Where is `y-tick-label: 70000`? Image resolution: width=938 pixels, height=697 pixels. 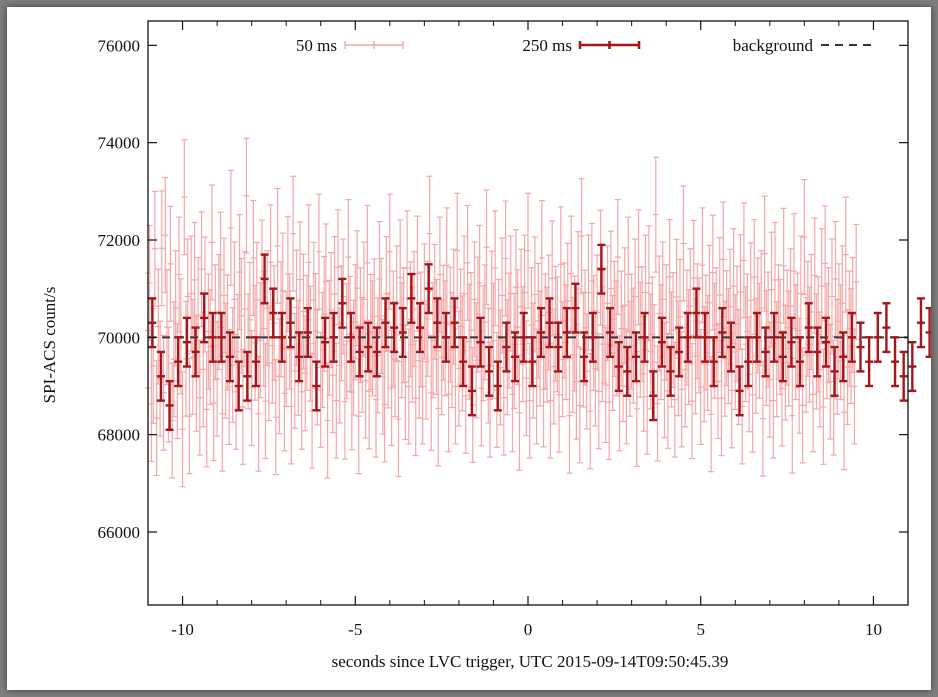 y-tick-label: 70000 is located at coordinates (119, 337).